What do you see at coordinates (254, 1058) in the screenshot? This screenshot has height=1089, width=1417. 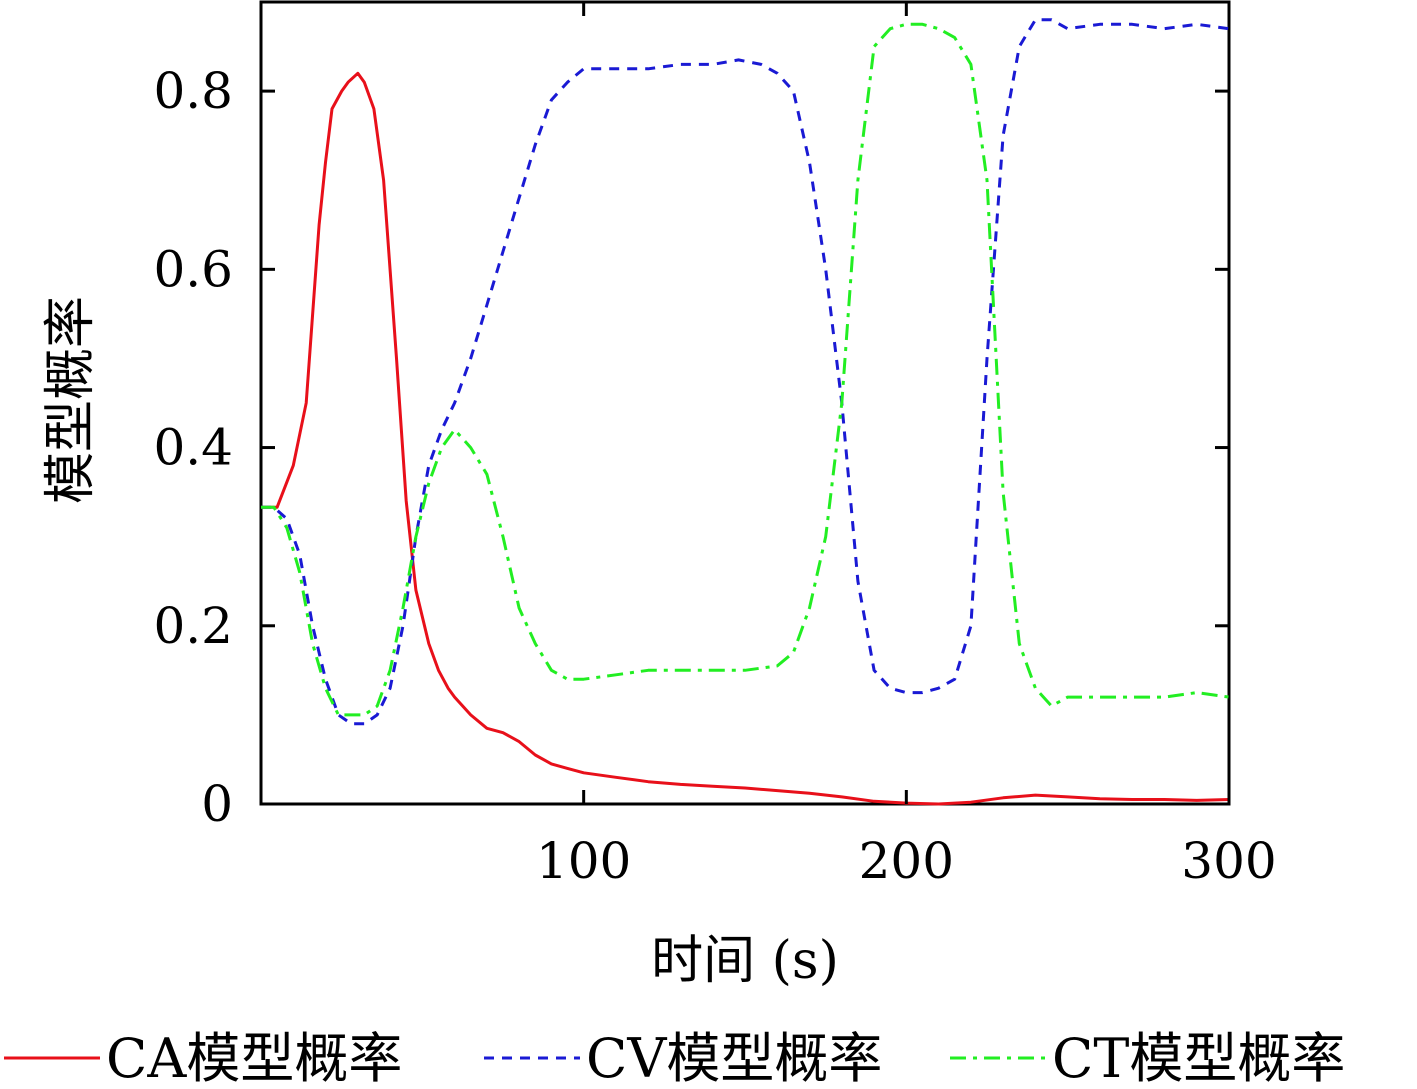 I see `legend-label: CA模型概率` at bounding box center [254, 1058].